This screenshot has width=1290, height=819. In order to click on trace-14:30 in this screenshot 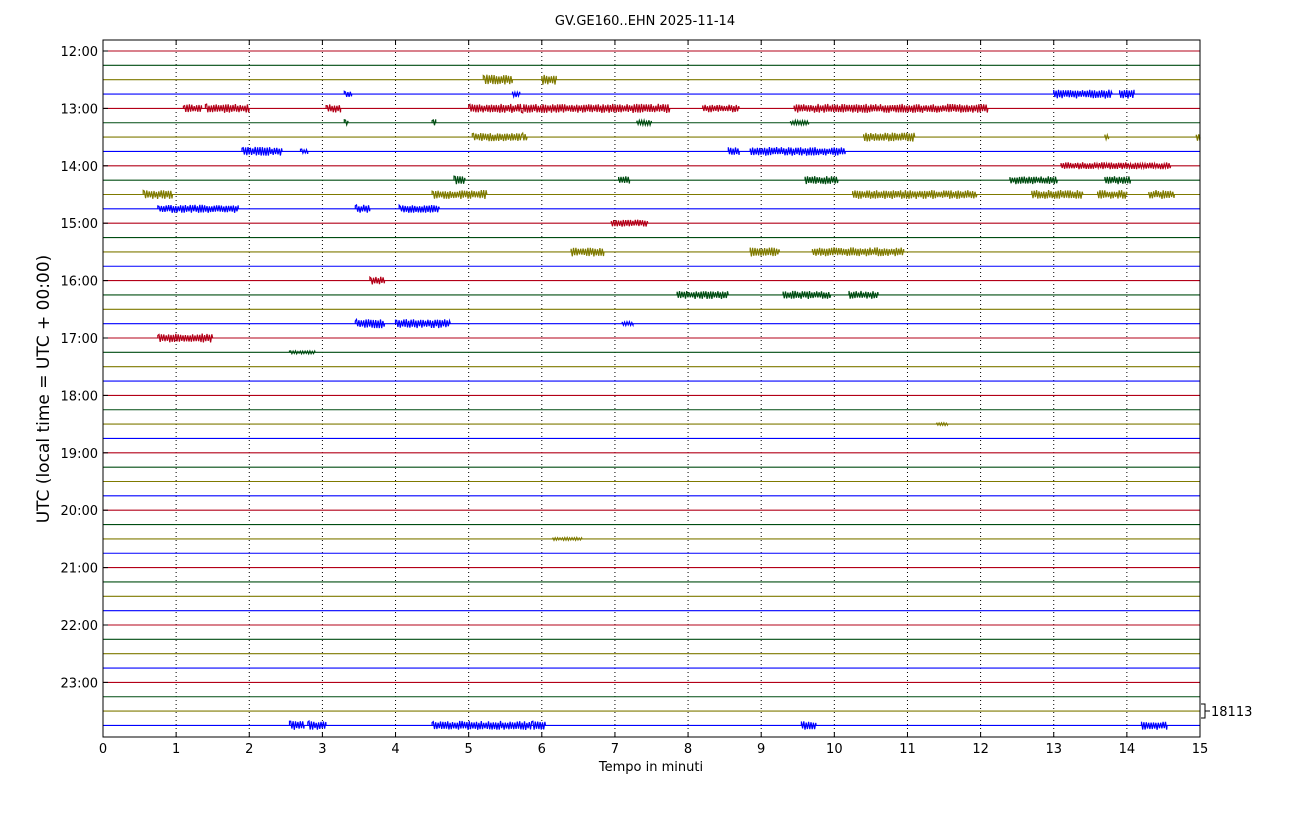, I will do `click(651, 194)`.